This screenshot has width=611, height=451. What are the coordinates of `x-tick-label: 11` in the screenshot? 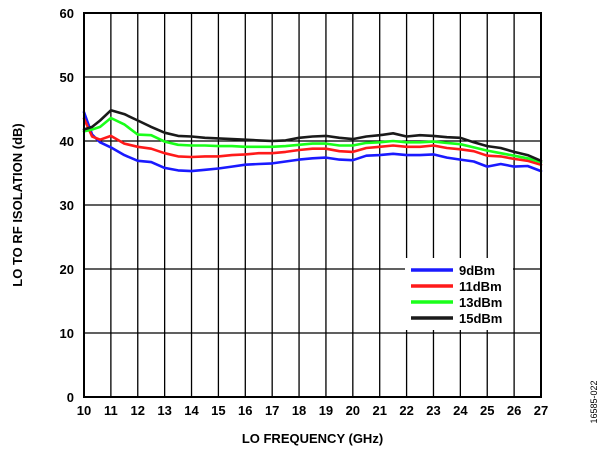 It's located at (111, 410).